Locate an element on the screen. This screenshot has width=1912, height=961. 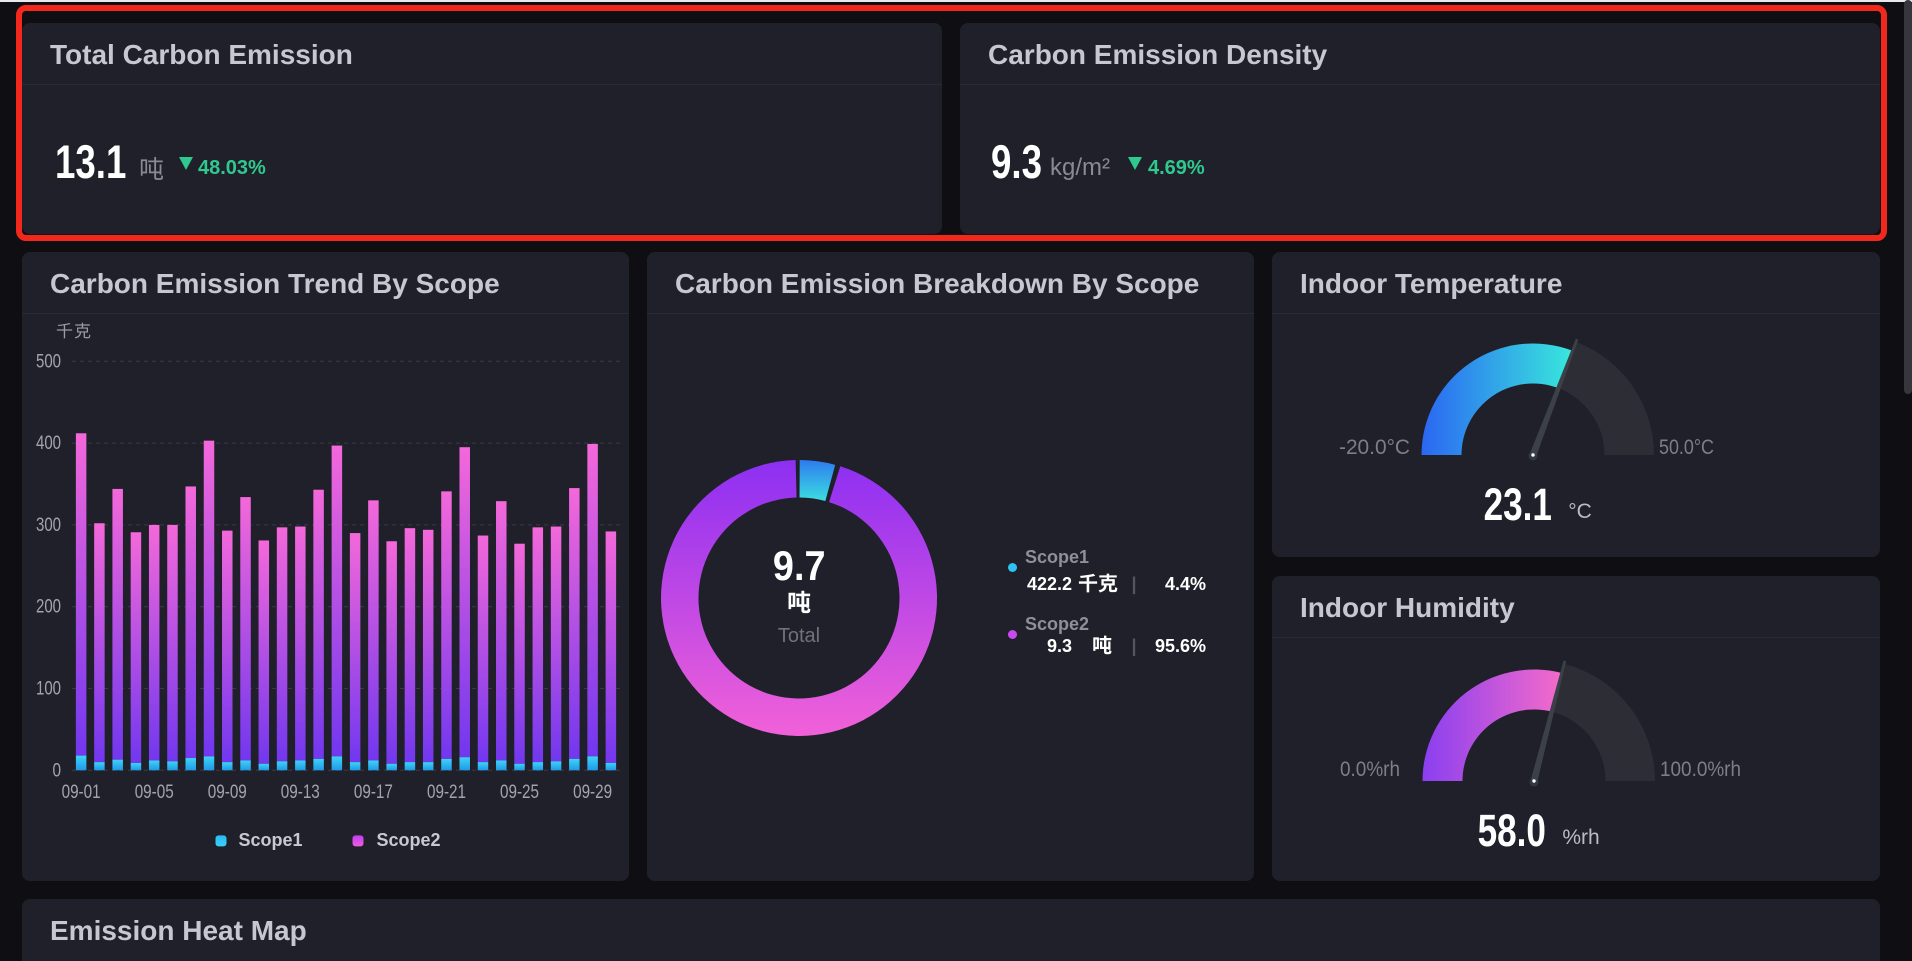
svg-text: 500 is located at coordinates (48, 361).